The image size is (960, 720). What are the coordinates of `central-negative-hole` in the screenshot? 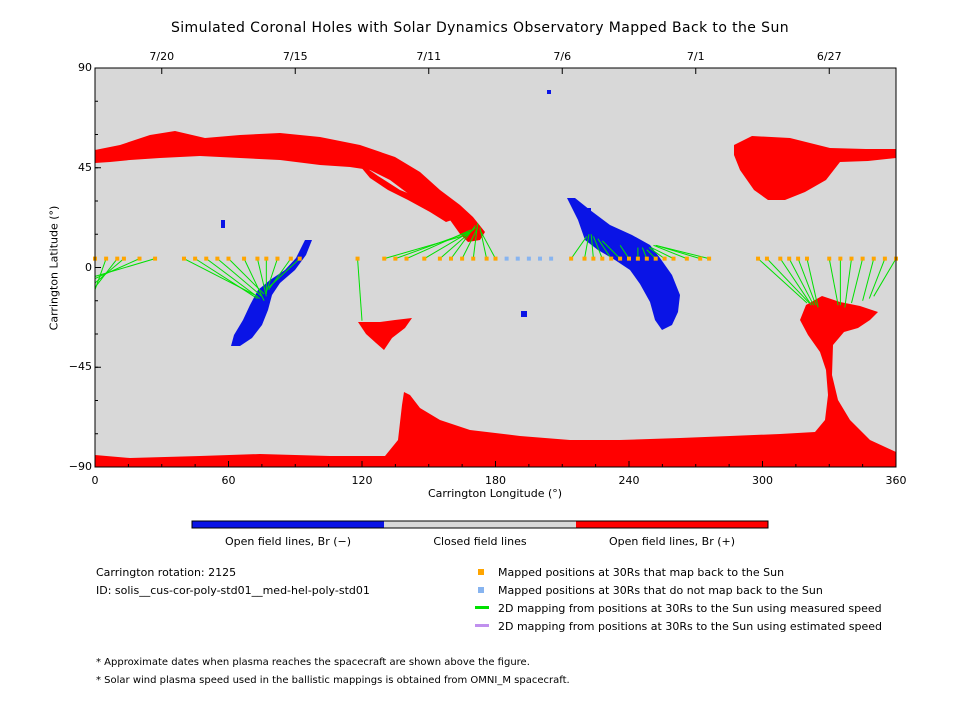 It's located at (623, 264).